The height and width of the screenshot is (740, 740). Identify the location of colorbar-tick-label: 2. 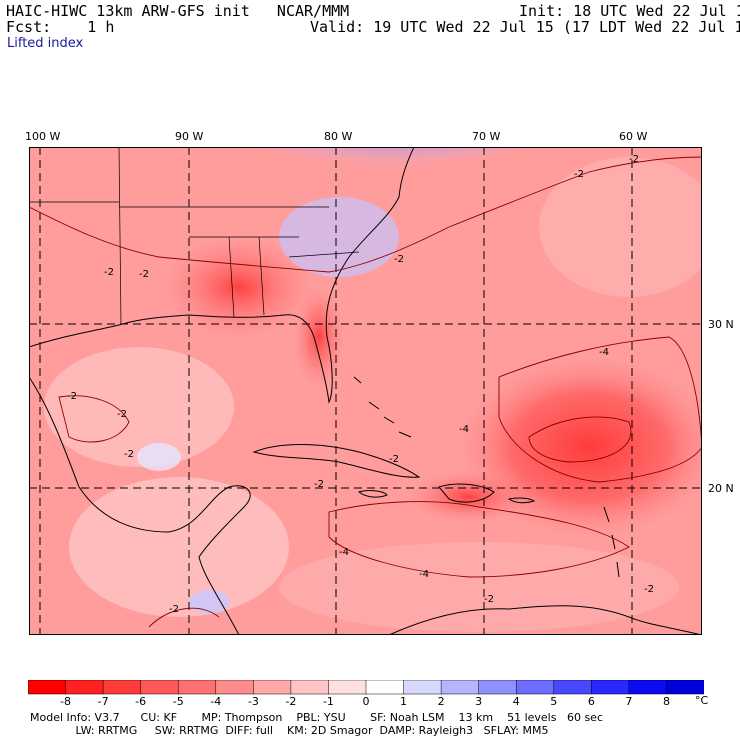
(441, 701).